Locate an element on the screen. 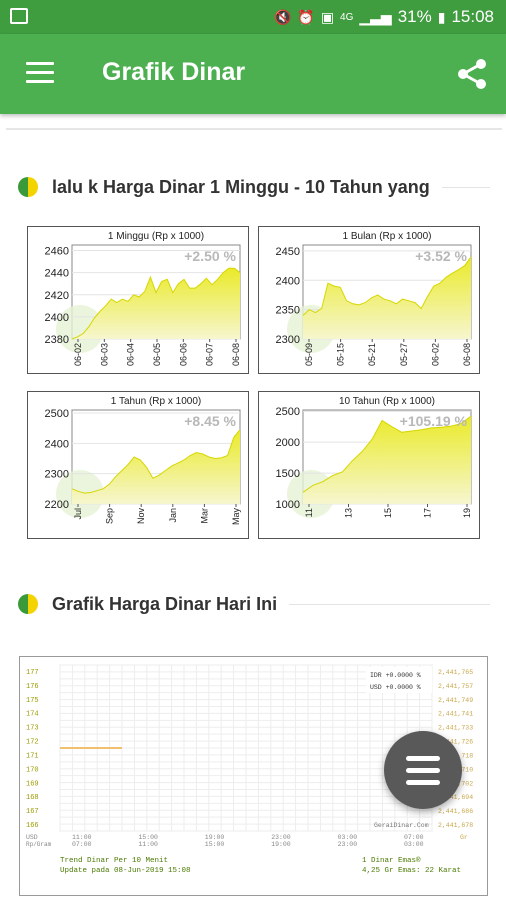 This screenshot has width=506, height=900. network-label: 4G is located at coordinates (347, 17).